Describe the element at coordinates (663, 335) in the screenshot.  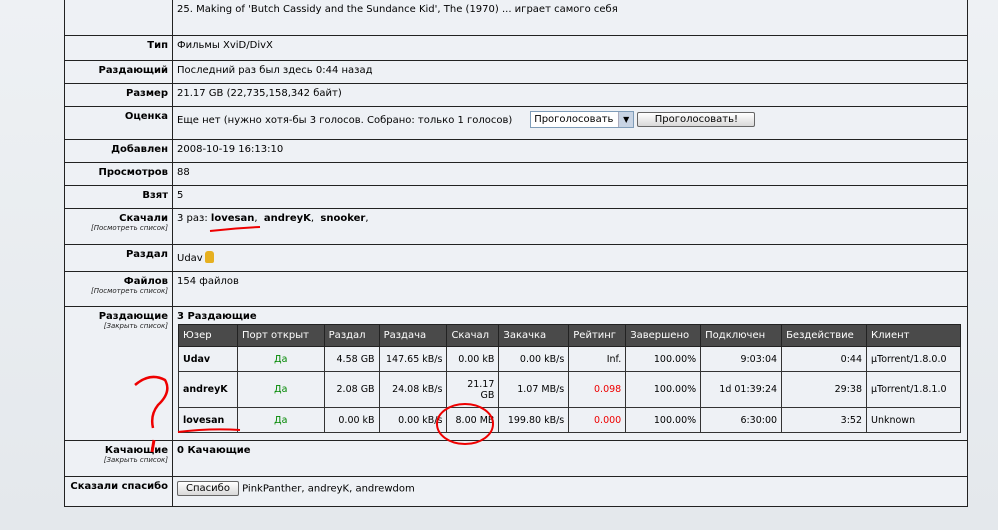
I see `column-header: Завершено` at that location.